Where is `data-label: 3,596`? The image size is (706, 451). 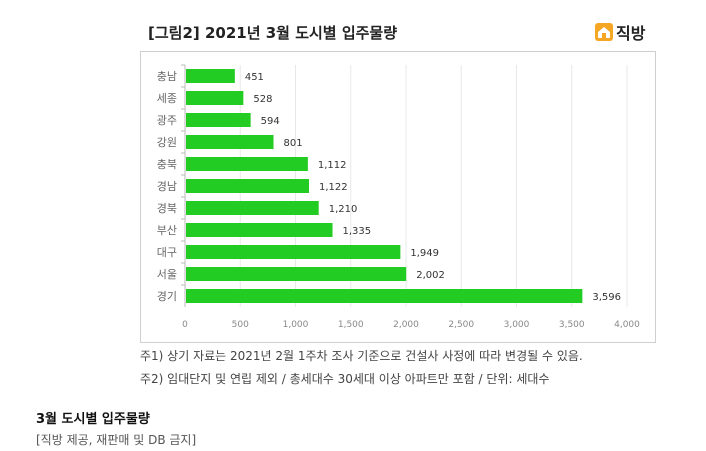
data-label: 3,596 is located at coordinates (606, 297).